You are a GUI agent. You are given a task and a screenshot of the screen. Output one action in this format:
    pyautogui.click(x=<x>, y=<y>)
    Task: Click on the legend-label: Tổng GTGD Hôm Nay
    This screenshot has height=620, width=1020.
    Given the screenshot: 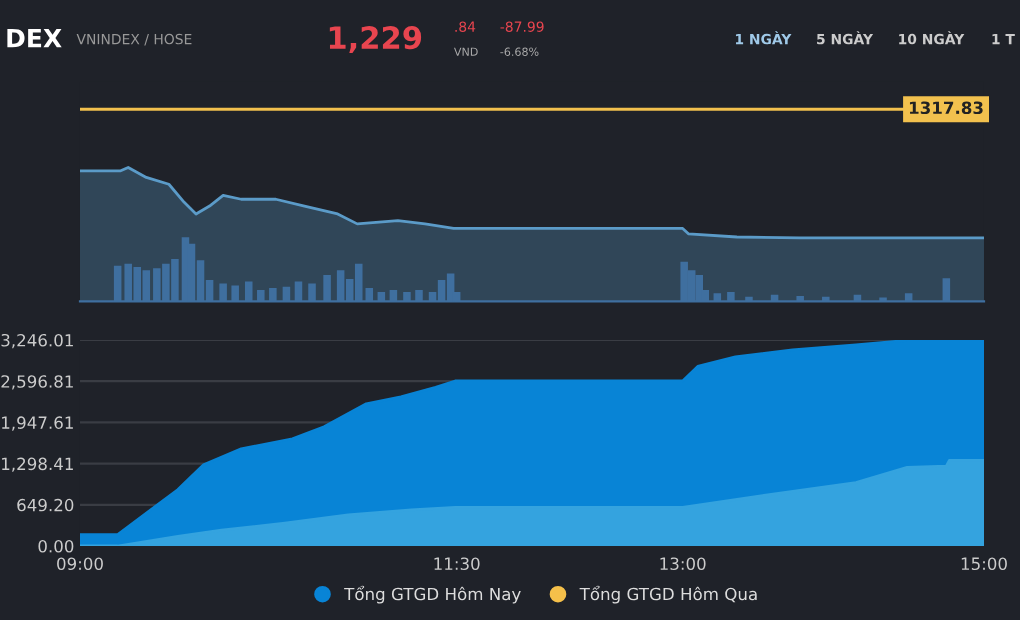 What is the action you would take?
    pyautogui.click(x=432, y=594)
    